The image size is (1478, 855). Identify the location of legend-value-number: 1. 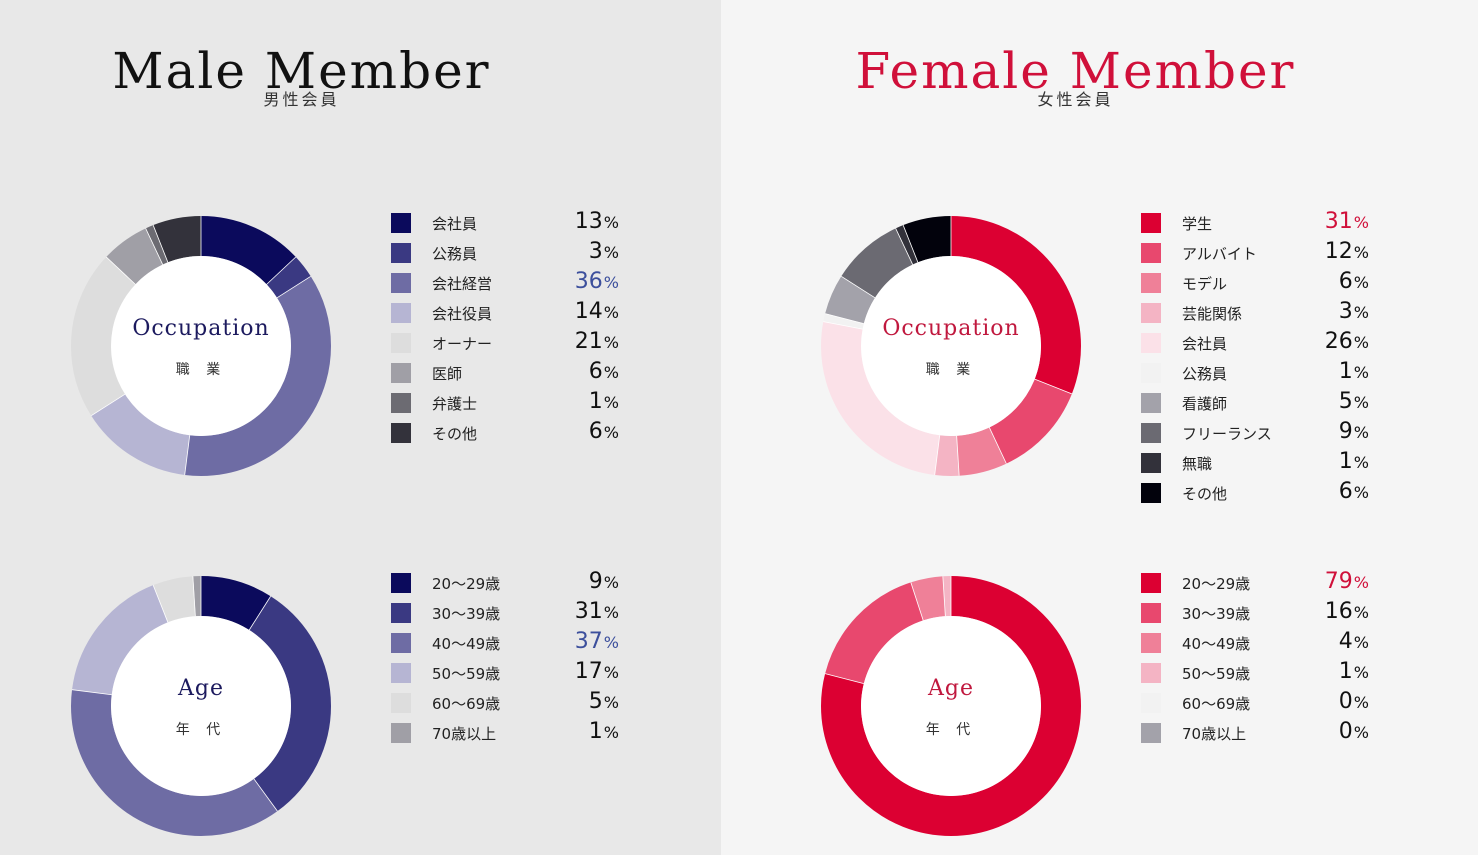
(595, 731).